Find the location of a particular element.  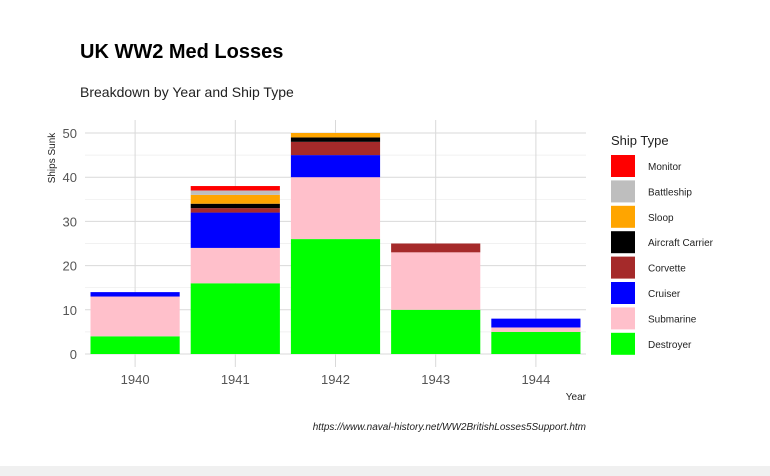

bottom-strip is located at coordinates (385, 471).